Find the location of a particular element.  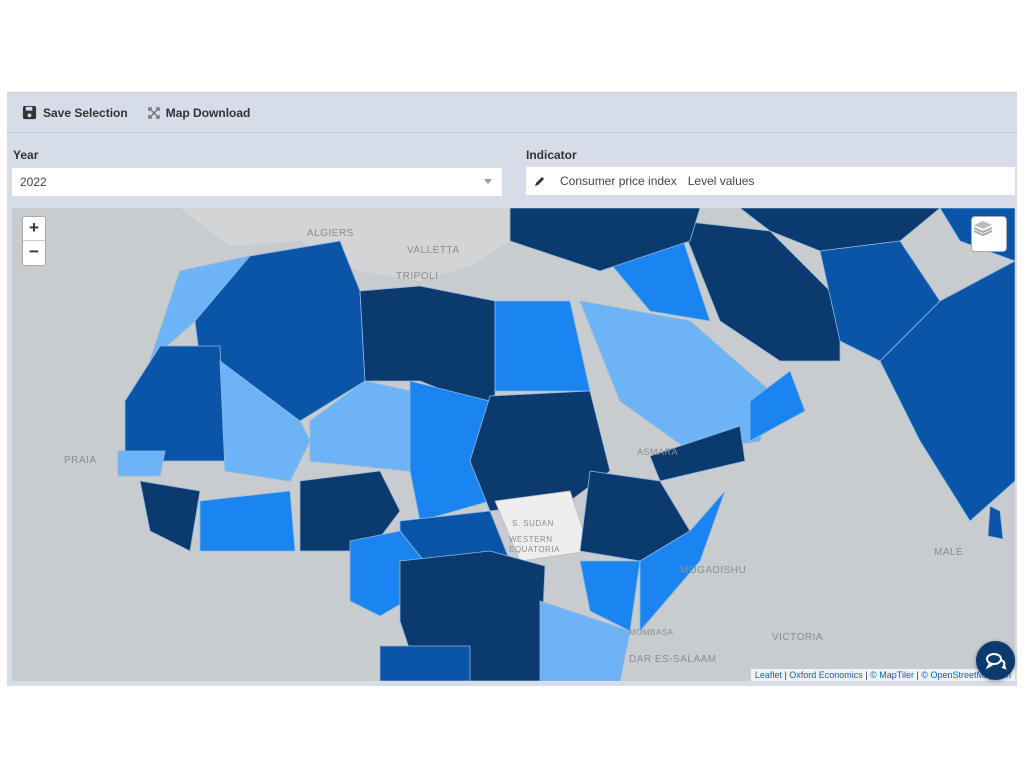

year-value: 2022 is located at coordinates (33, 182).